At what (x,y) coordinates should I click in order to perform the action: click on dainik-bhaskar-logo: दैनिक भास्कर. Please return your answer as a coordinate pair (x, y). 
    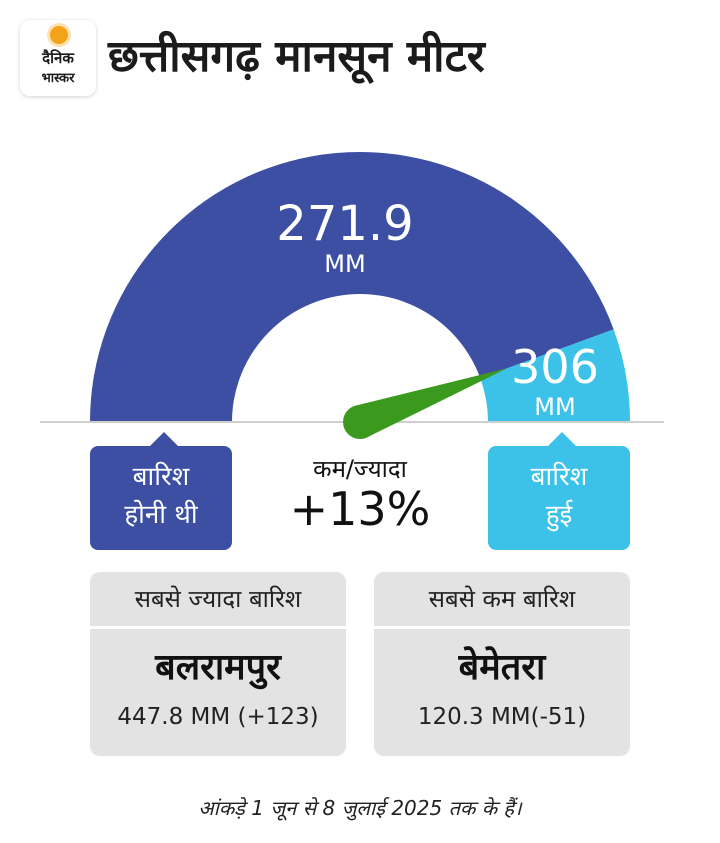
    Looking at the image, I should click on (58, 58).